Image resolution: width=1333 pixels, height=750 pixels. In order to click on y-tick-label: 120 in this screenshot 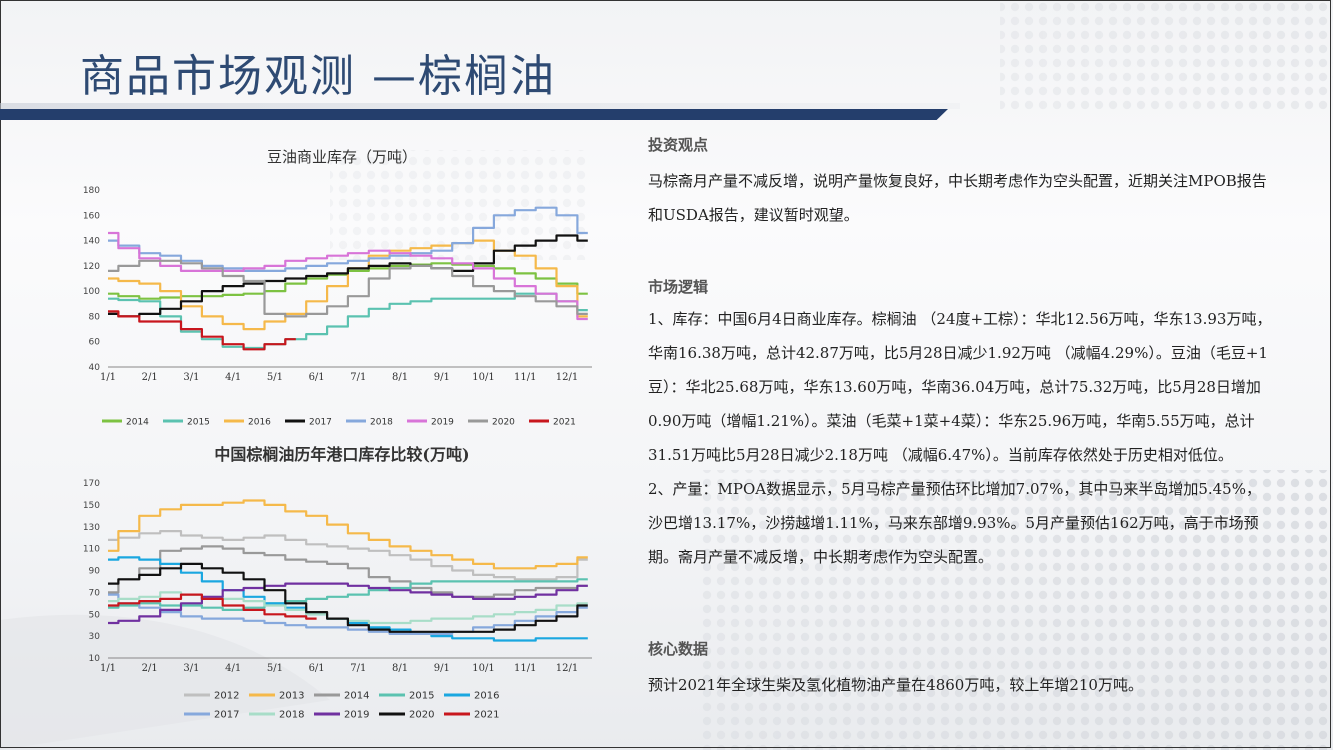, I will do `click(91, 267)`.